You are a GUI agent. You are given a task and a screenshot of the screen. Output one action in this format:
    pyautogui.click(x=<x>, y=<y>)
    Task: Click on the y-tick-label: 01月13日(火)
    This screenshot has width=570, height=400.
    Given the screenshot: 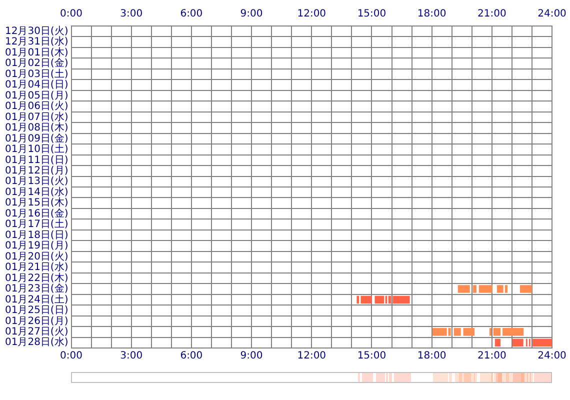 What is the action you would take?
    pyautogui.click(x=36, y=181)
    